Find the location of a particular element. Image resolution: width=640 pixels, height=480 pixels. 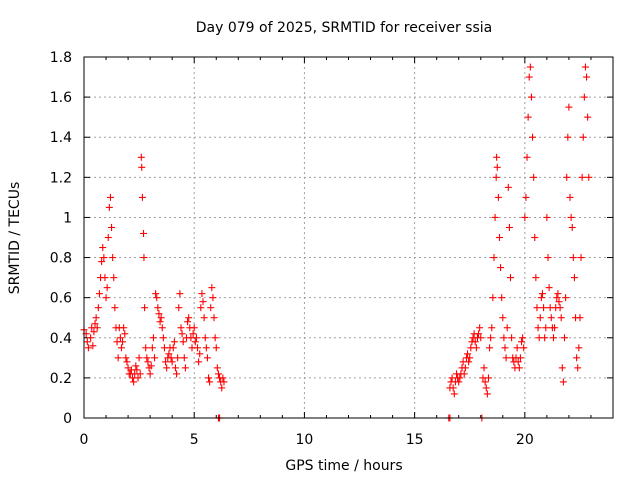

y-tick-label: 1.4 is located at coordinates (61, 138).